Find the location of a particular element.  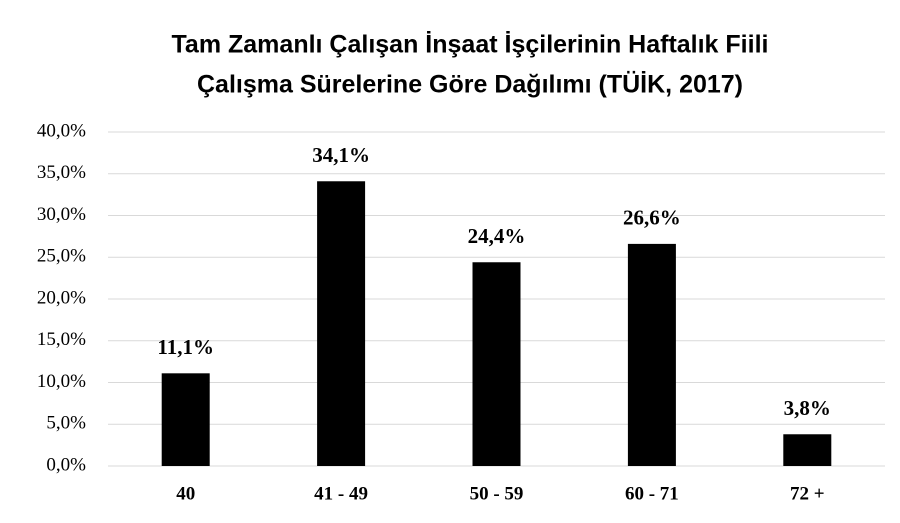

y-tick-label: 10,0% is located at coordinates (61, 381).